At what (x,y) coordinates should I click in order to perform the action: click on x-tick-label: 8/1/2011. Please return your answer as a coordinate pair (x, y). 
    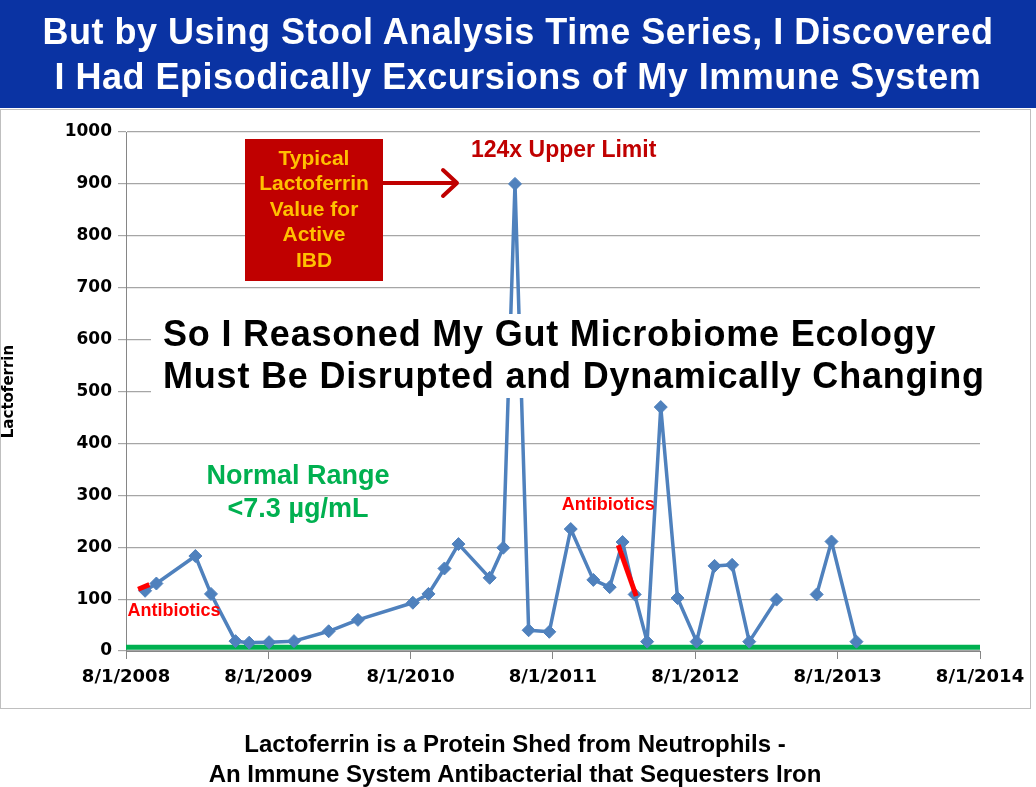
    Looking at the image, I should click on (552, 676).